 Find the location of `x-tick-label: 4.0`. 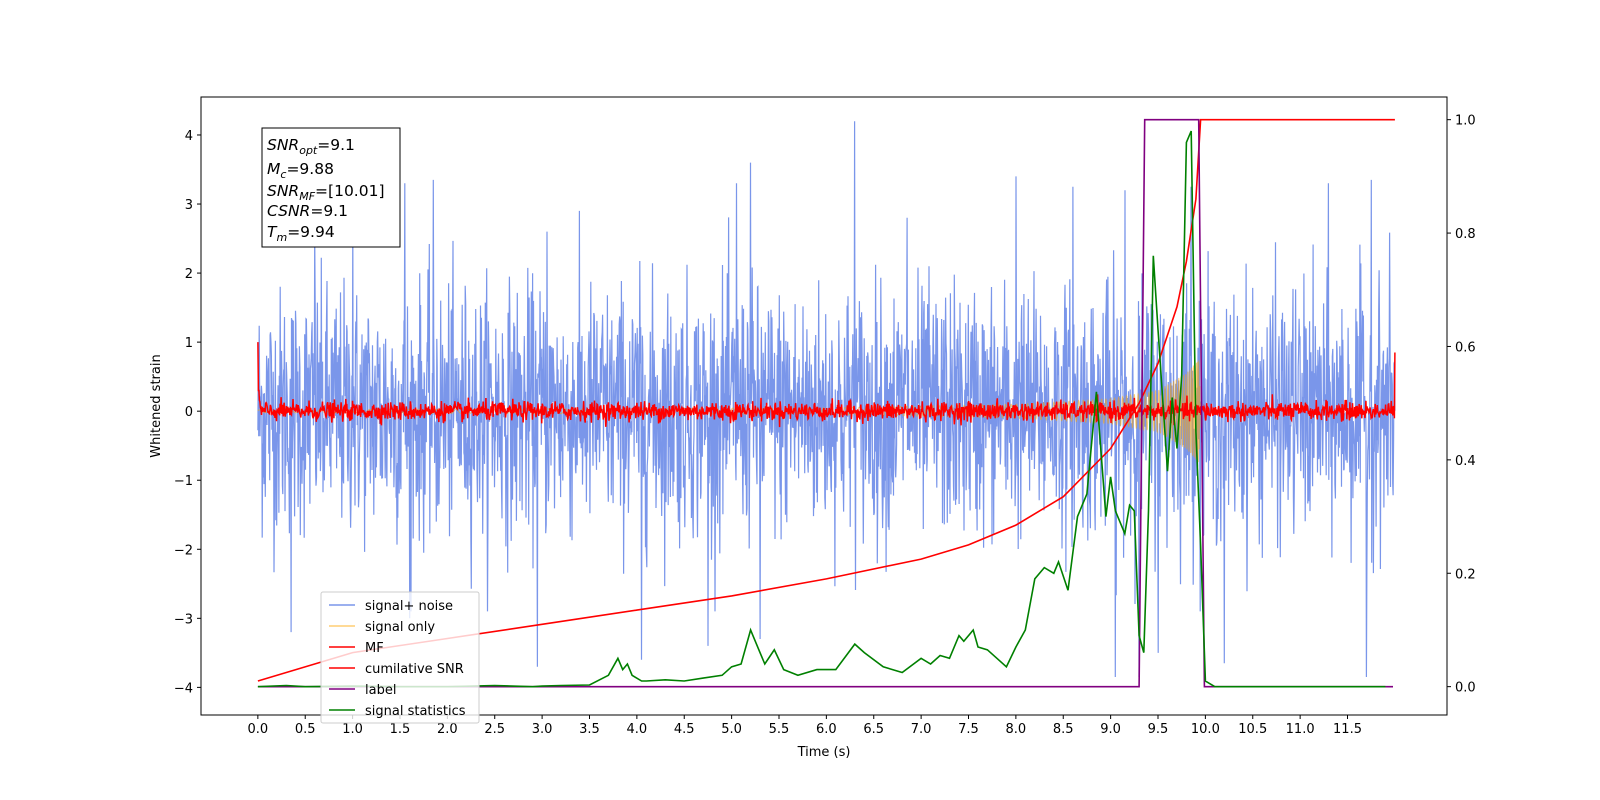

x-tick-label: 4.0 is located at coordinates (637, 729).